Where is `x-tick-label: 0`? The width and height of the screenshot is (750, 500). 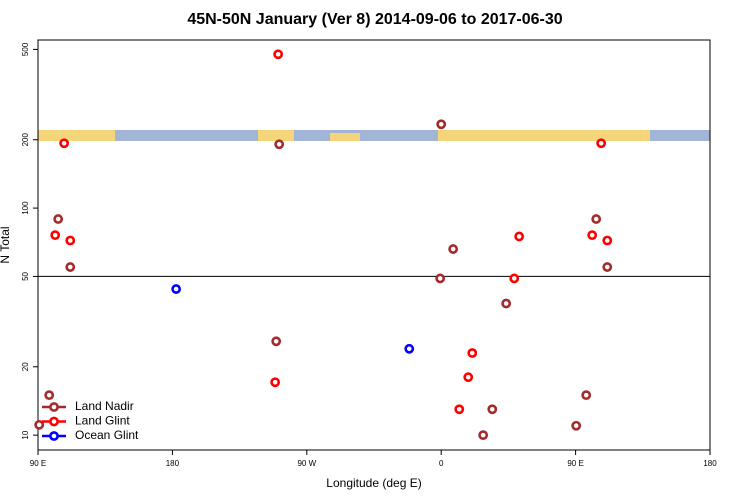
x-tick-label: 0 is located at coordinates (441, 463).